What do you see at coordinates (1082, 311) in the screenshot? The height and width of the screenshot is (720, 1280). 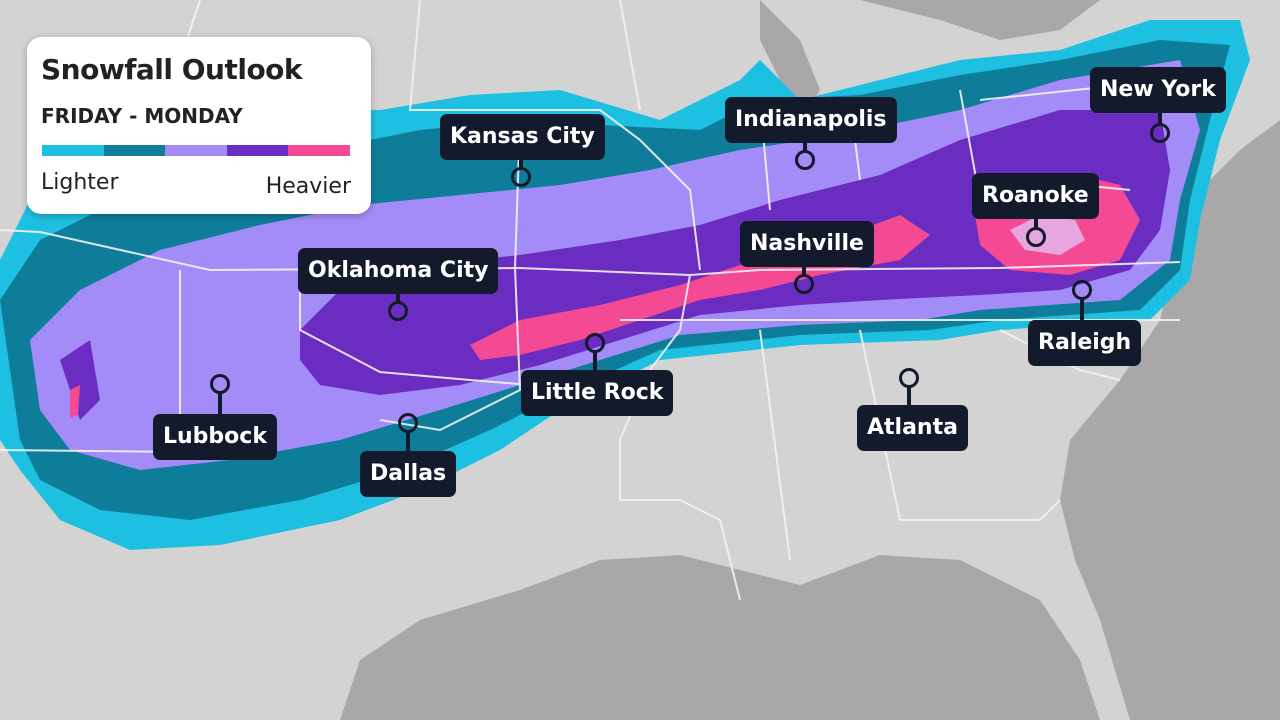 I see `pin-stem-raleigh` at bounding box center [1082, 311].